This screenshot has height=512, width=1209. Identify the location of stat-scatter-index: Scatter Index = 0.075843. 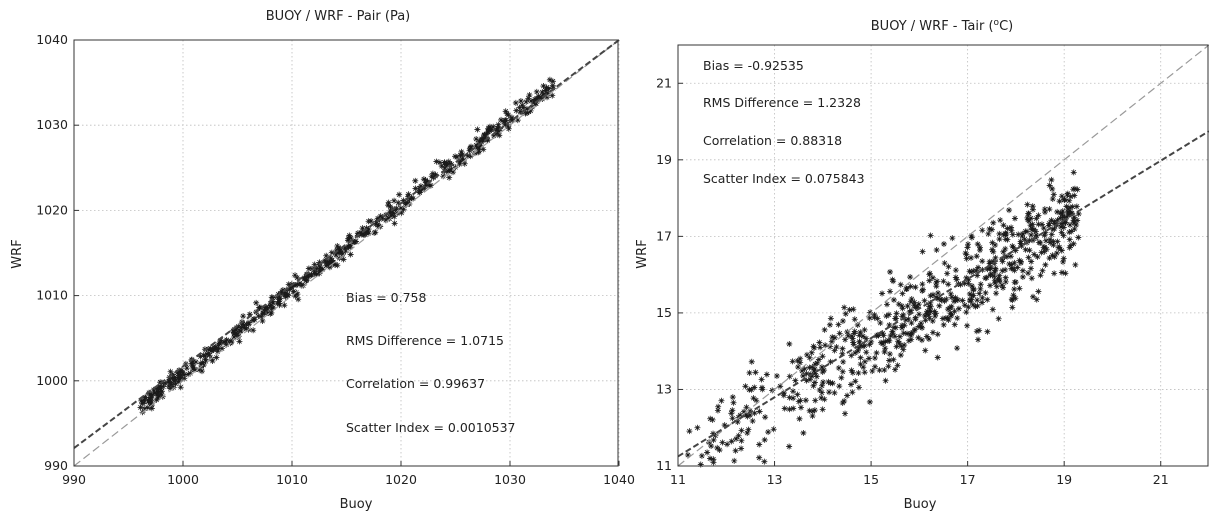
(784, 178).